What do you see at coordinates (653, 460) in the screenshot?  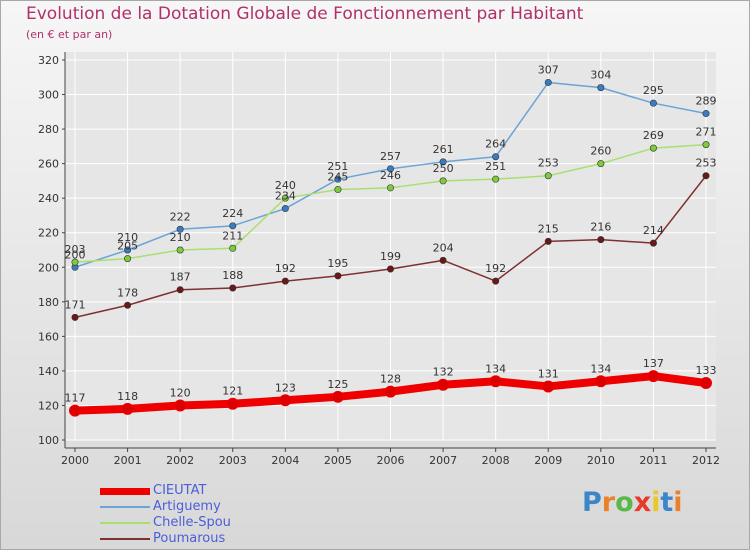 I see `x-tick-label: 2011` at bounding box center [653, 460].